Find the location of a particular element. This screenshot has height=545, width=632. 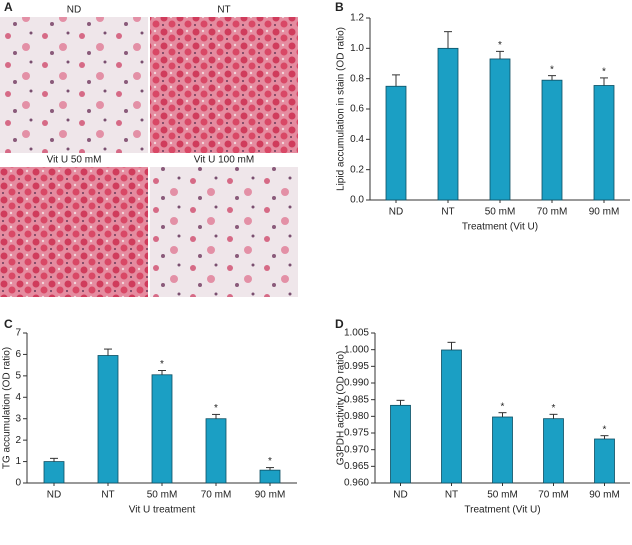

y-tick-label: 0.970 is located at coordinates (356, 449).